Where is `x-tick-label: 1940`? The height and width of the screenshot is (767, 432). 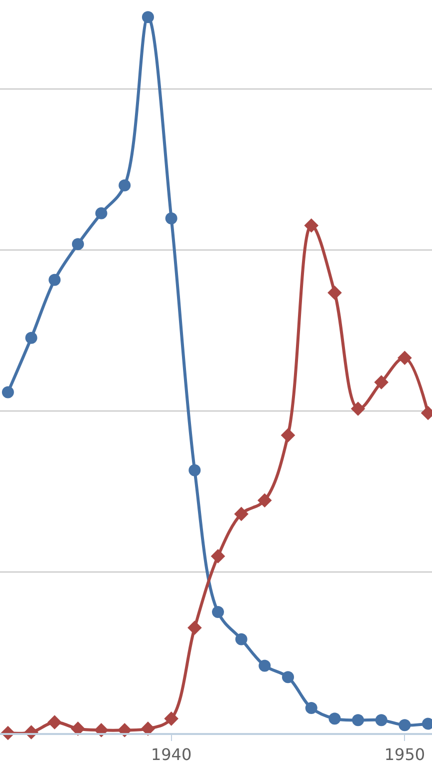 x-tick-label: 1940 is located at coordinates (171, 754).